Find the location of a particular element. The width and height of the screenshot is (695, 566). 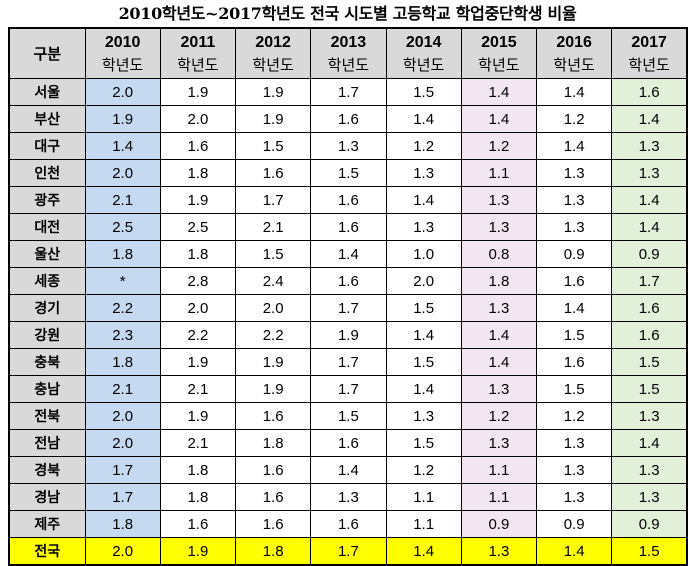

region-cell: 충북 is located at coordinates (47, 362).